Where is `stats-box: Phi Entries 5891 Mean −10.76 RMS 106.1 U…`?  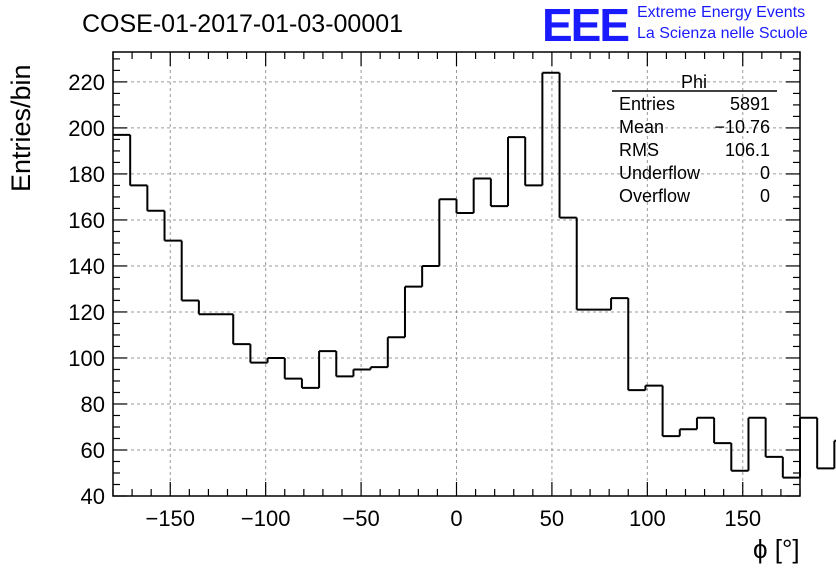 stats-box: Phi Entries 5891 Mean −10.76 RMS 106.1 U… is located at coordinates (694, 139).